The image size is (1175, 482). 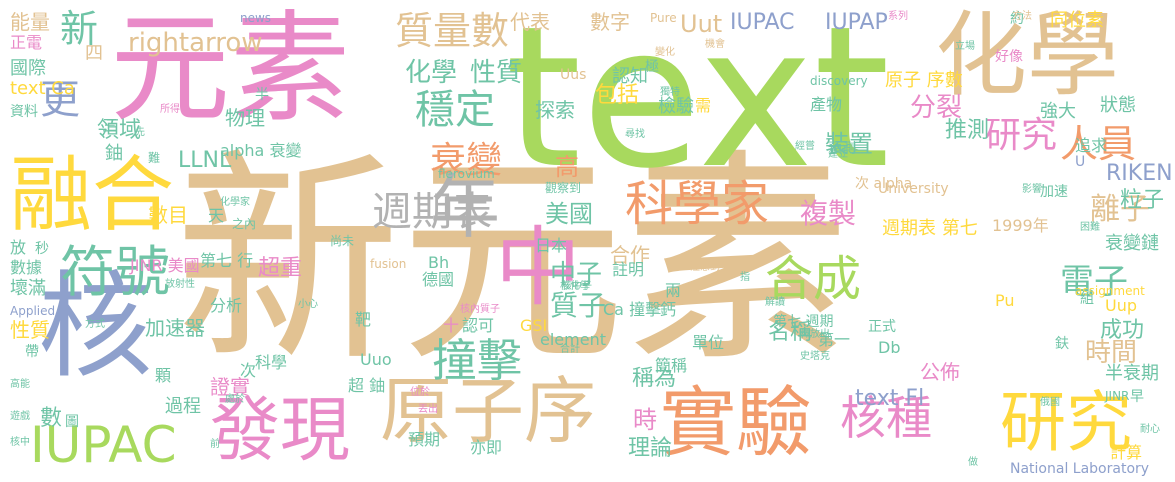 What do you see at coordinates (115, 272) in the screenshot?
I see `cloud-word: 符號` at bounding box center [115, 272].